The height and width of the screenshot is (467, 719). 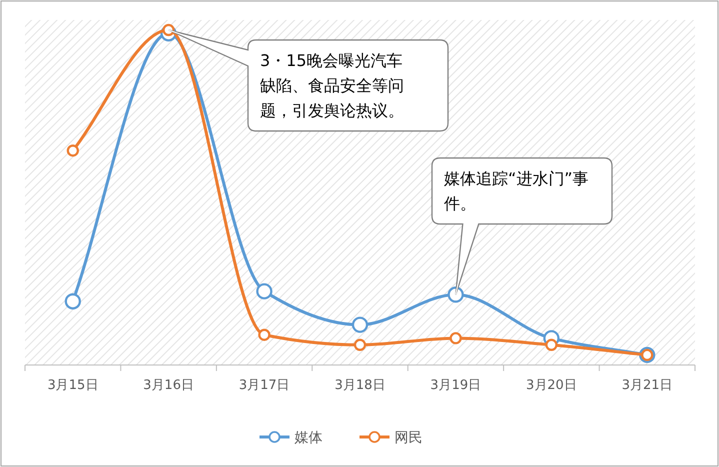 I want to click on x-tick-label: 3月16日, so click(x=168, y=385).